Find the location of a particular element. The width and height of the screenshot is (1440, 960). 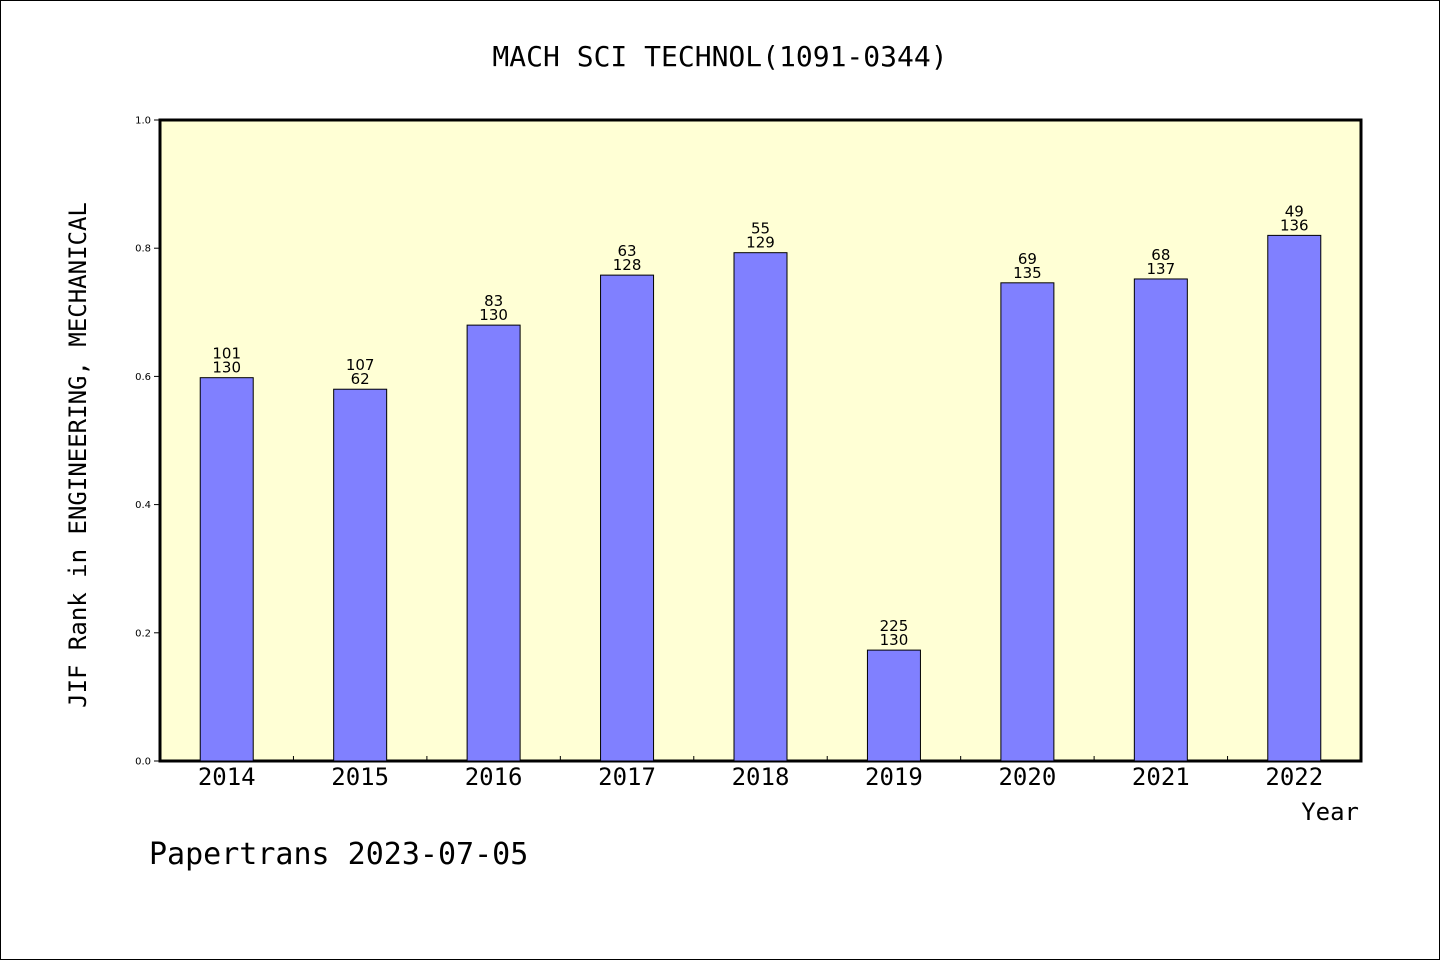

bar-label-total: 129 is located at coordinates (760, 243).